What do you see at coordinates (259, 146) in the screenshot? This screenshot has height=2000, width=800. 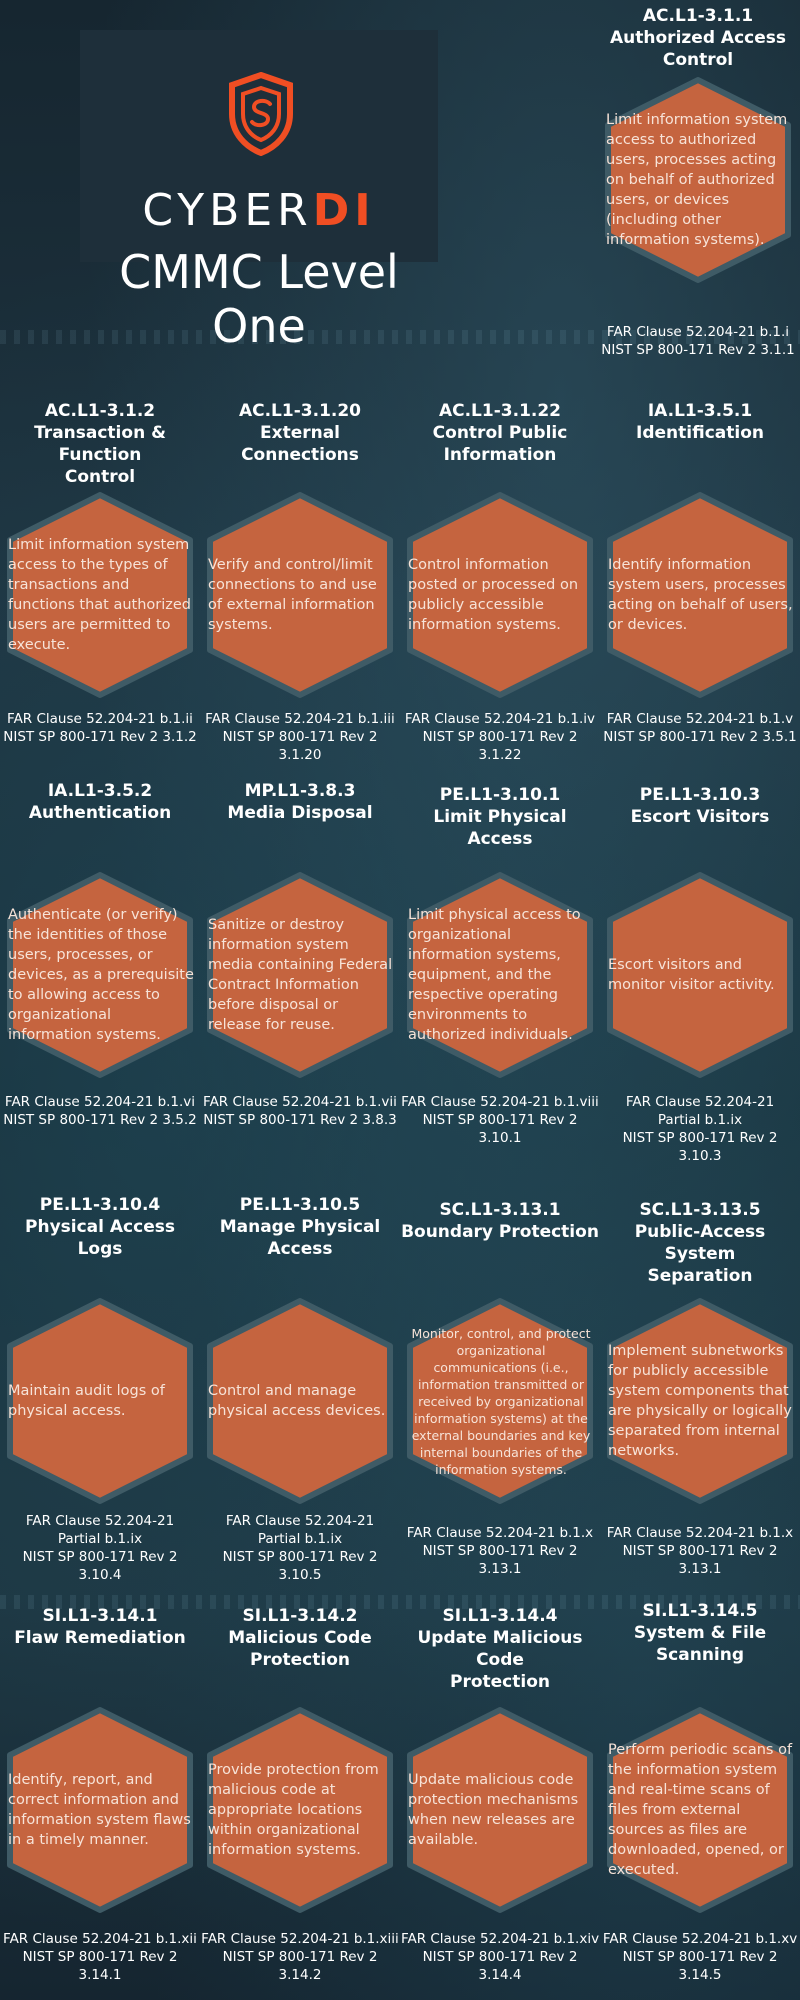 I see `logo-panel: CYBERDI` at bounding box center [259, 146].